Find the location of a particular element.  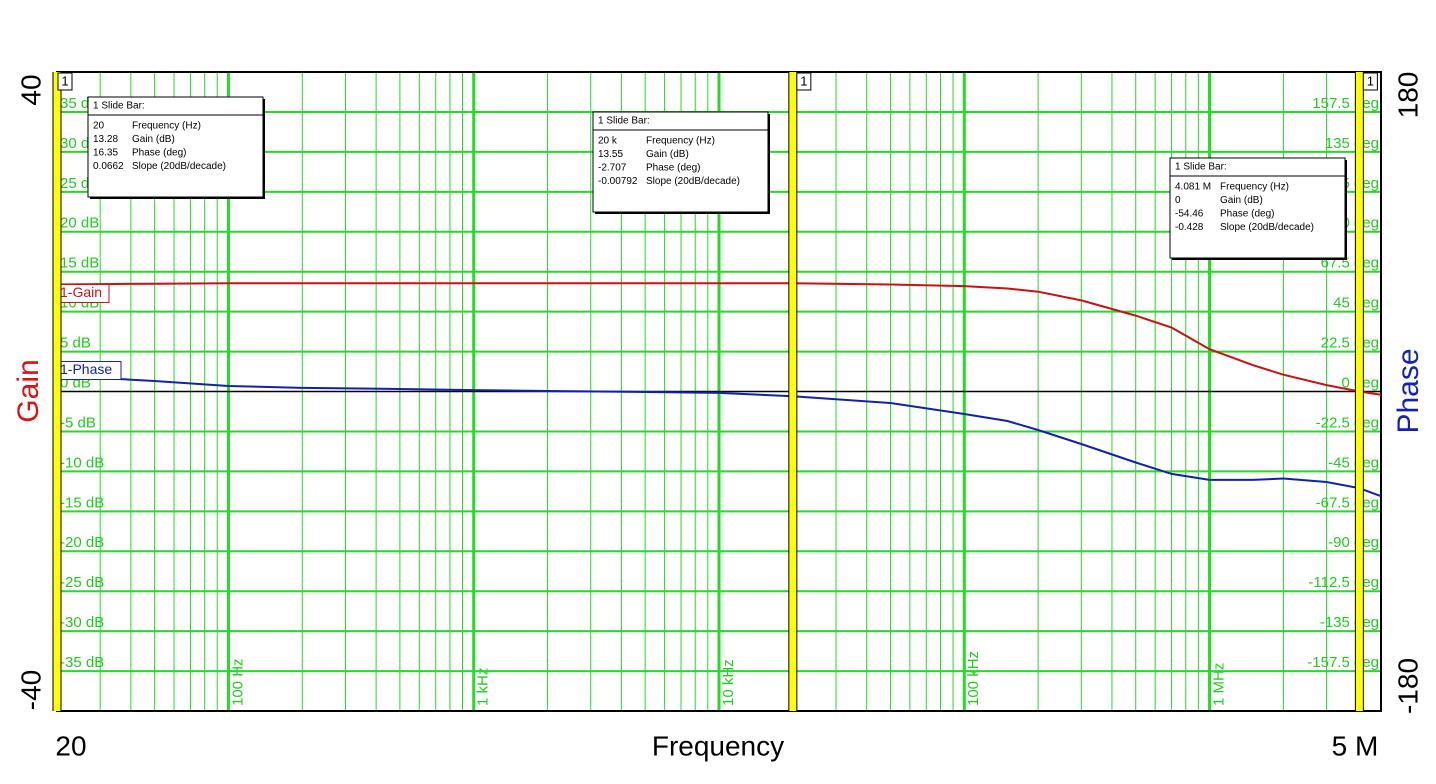

y2-axis-label: Phase is located at coordinates (1408, 390).